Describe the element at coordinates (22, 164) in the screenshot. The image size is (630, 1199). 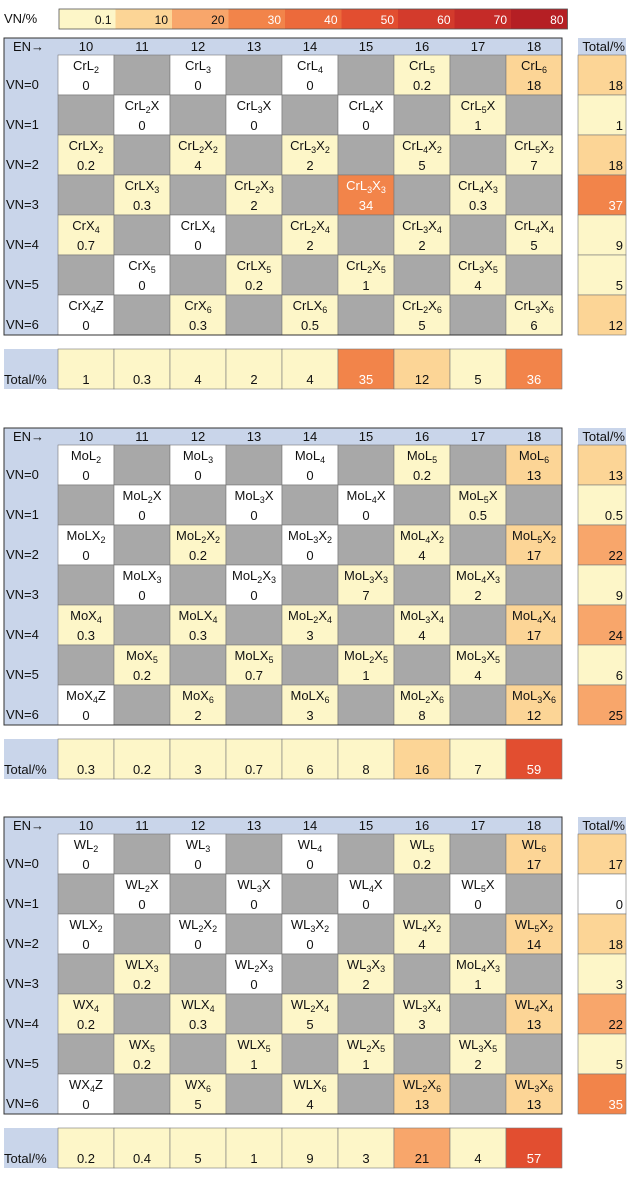
I see `vn-row-label: VN=2` at that location.